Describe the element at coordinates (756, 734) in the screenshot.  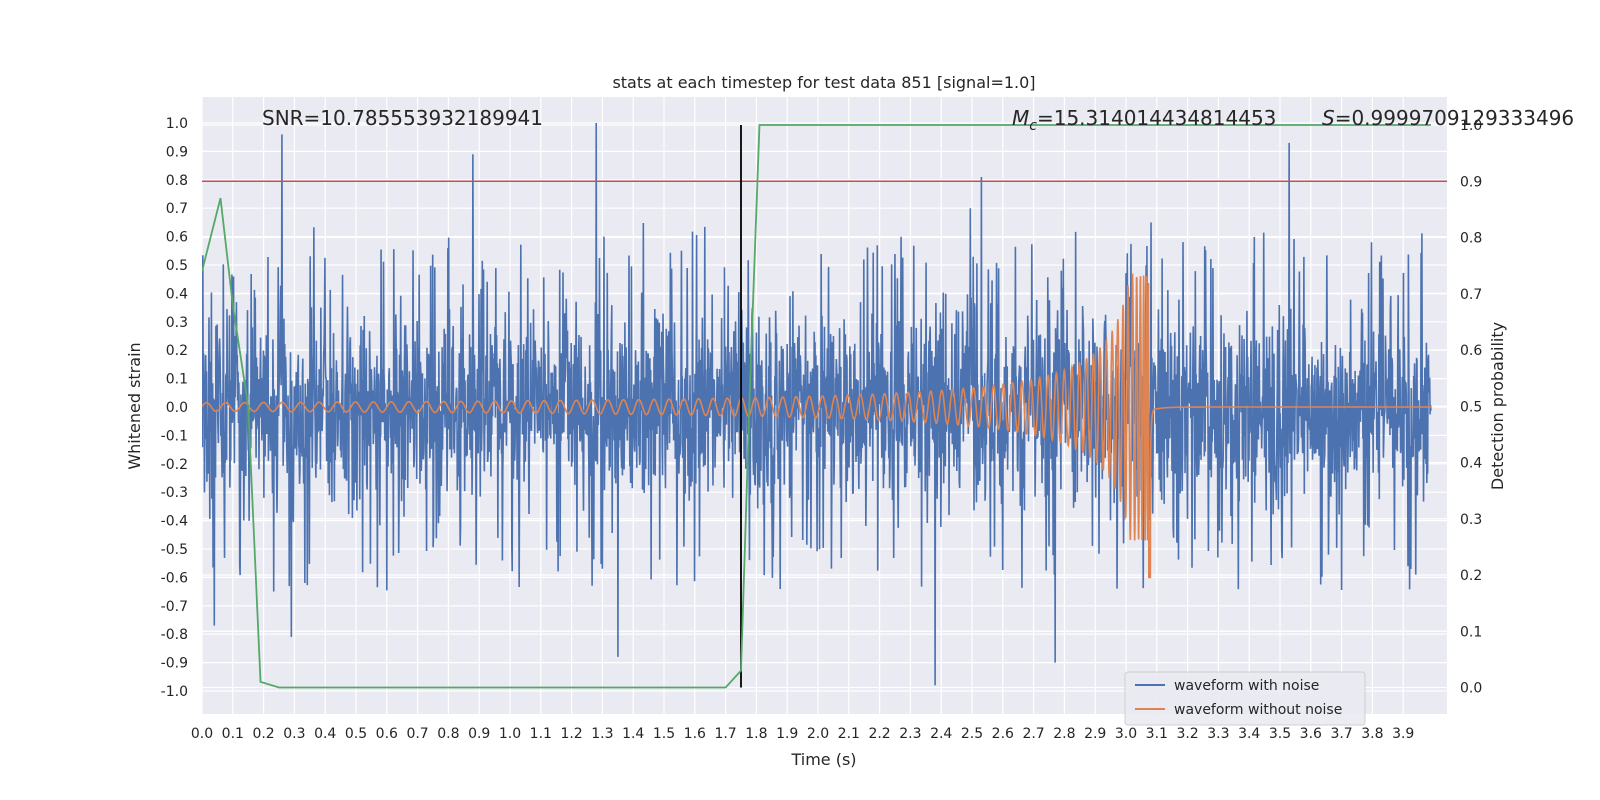
I see `x-tick-label: 1.8` at that location.